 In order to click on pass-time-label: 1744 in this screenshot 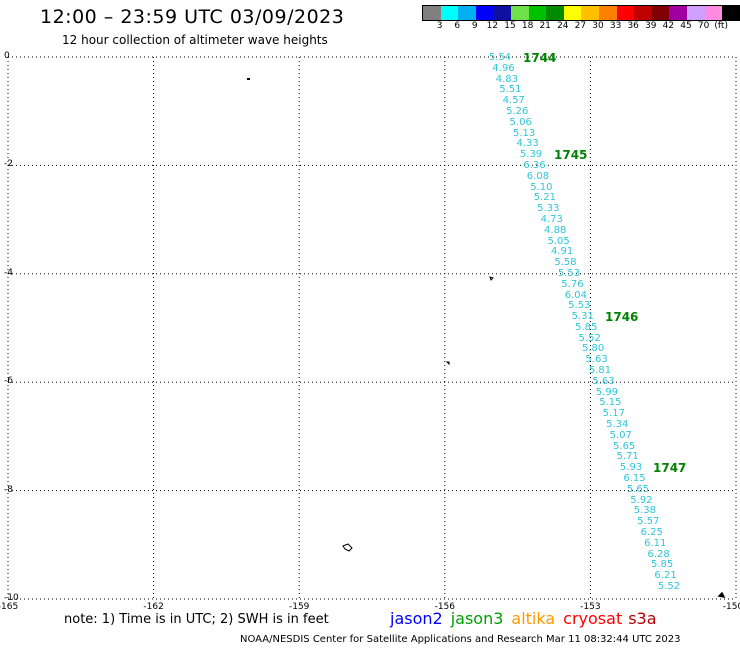, I will do `click(540, 58)`.